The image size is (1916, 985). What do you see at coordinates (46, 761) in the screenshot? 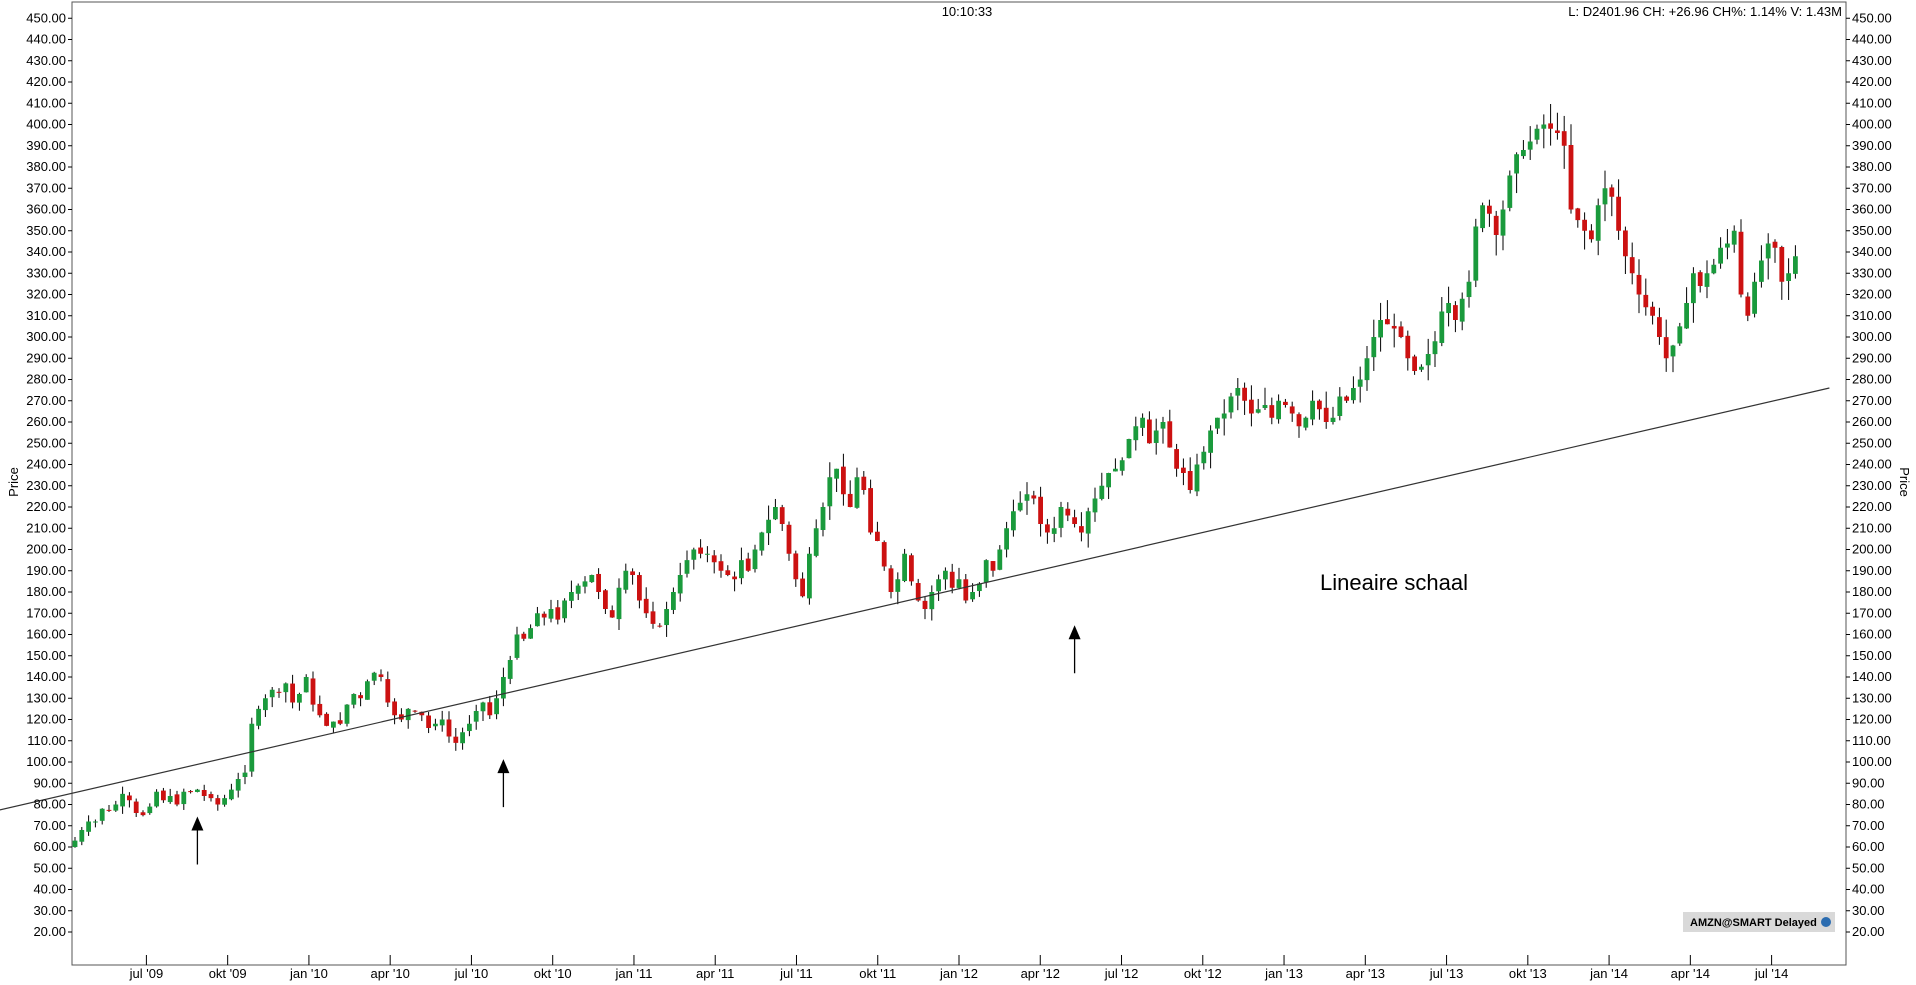
I see `y-tick-label-left: 100.00` at bounding box center [46, 761].